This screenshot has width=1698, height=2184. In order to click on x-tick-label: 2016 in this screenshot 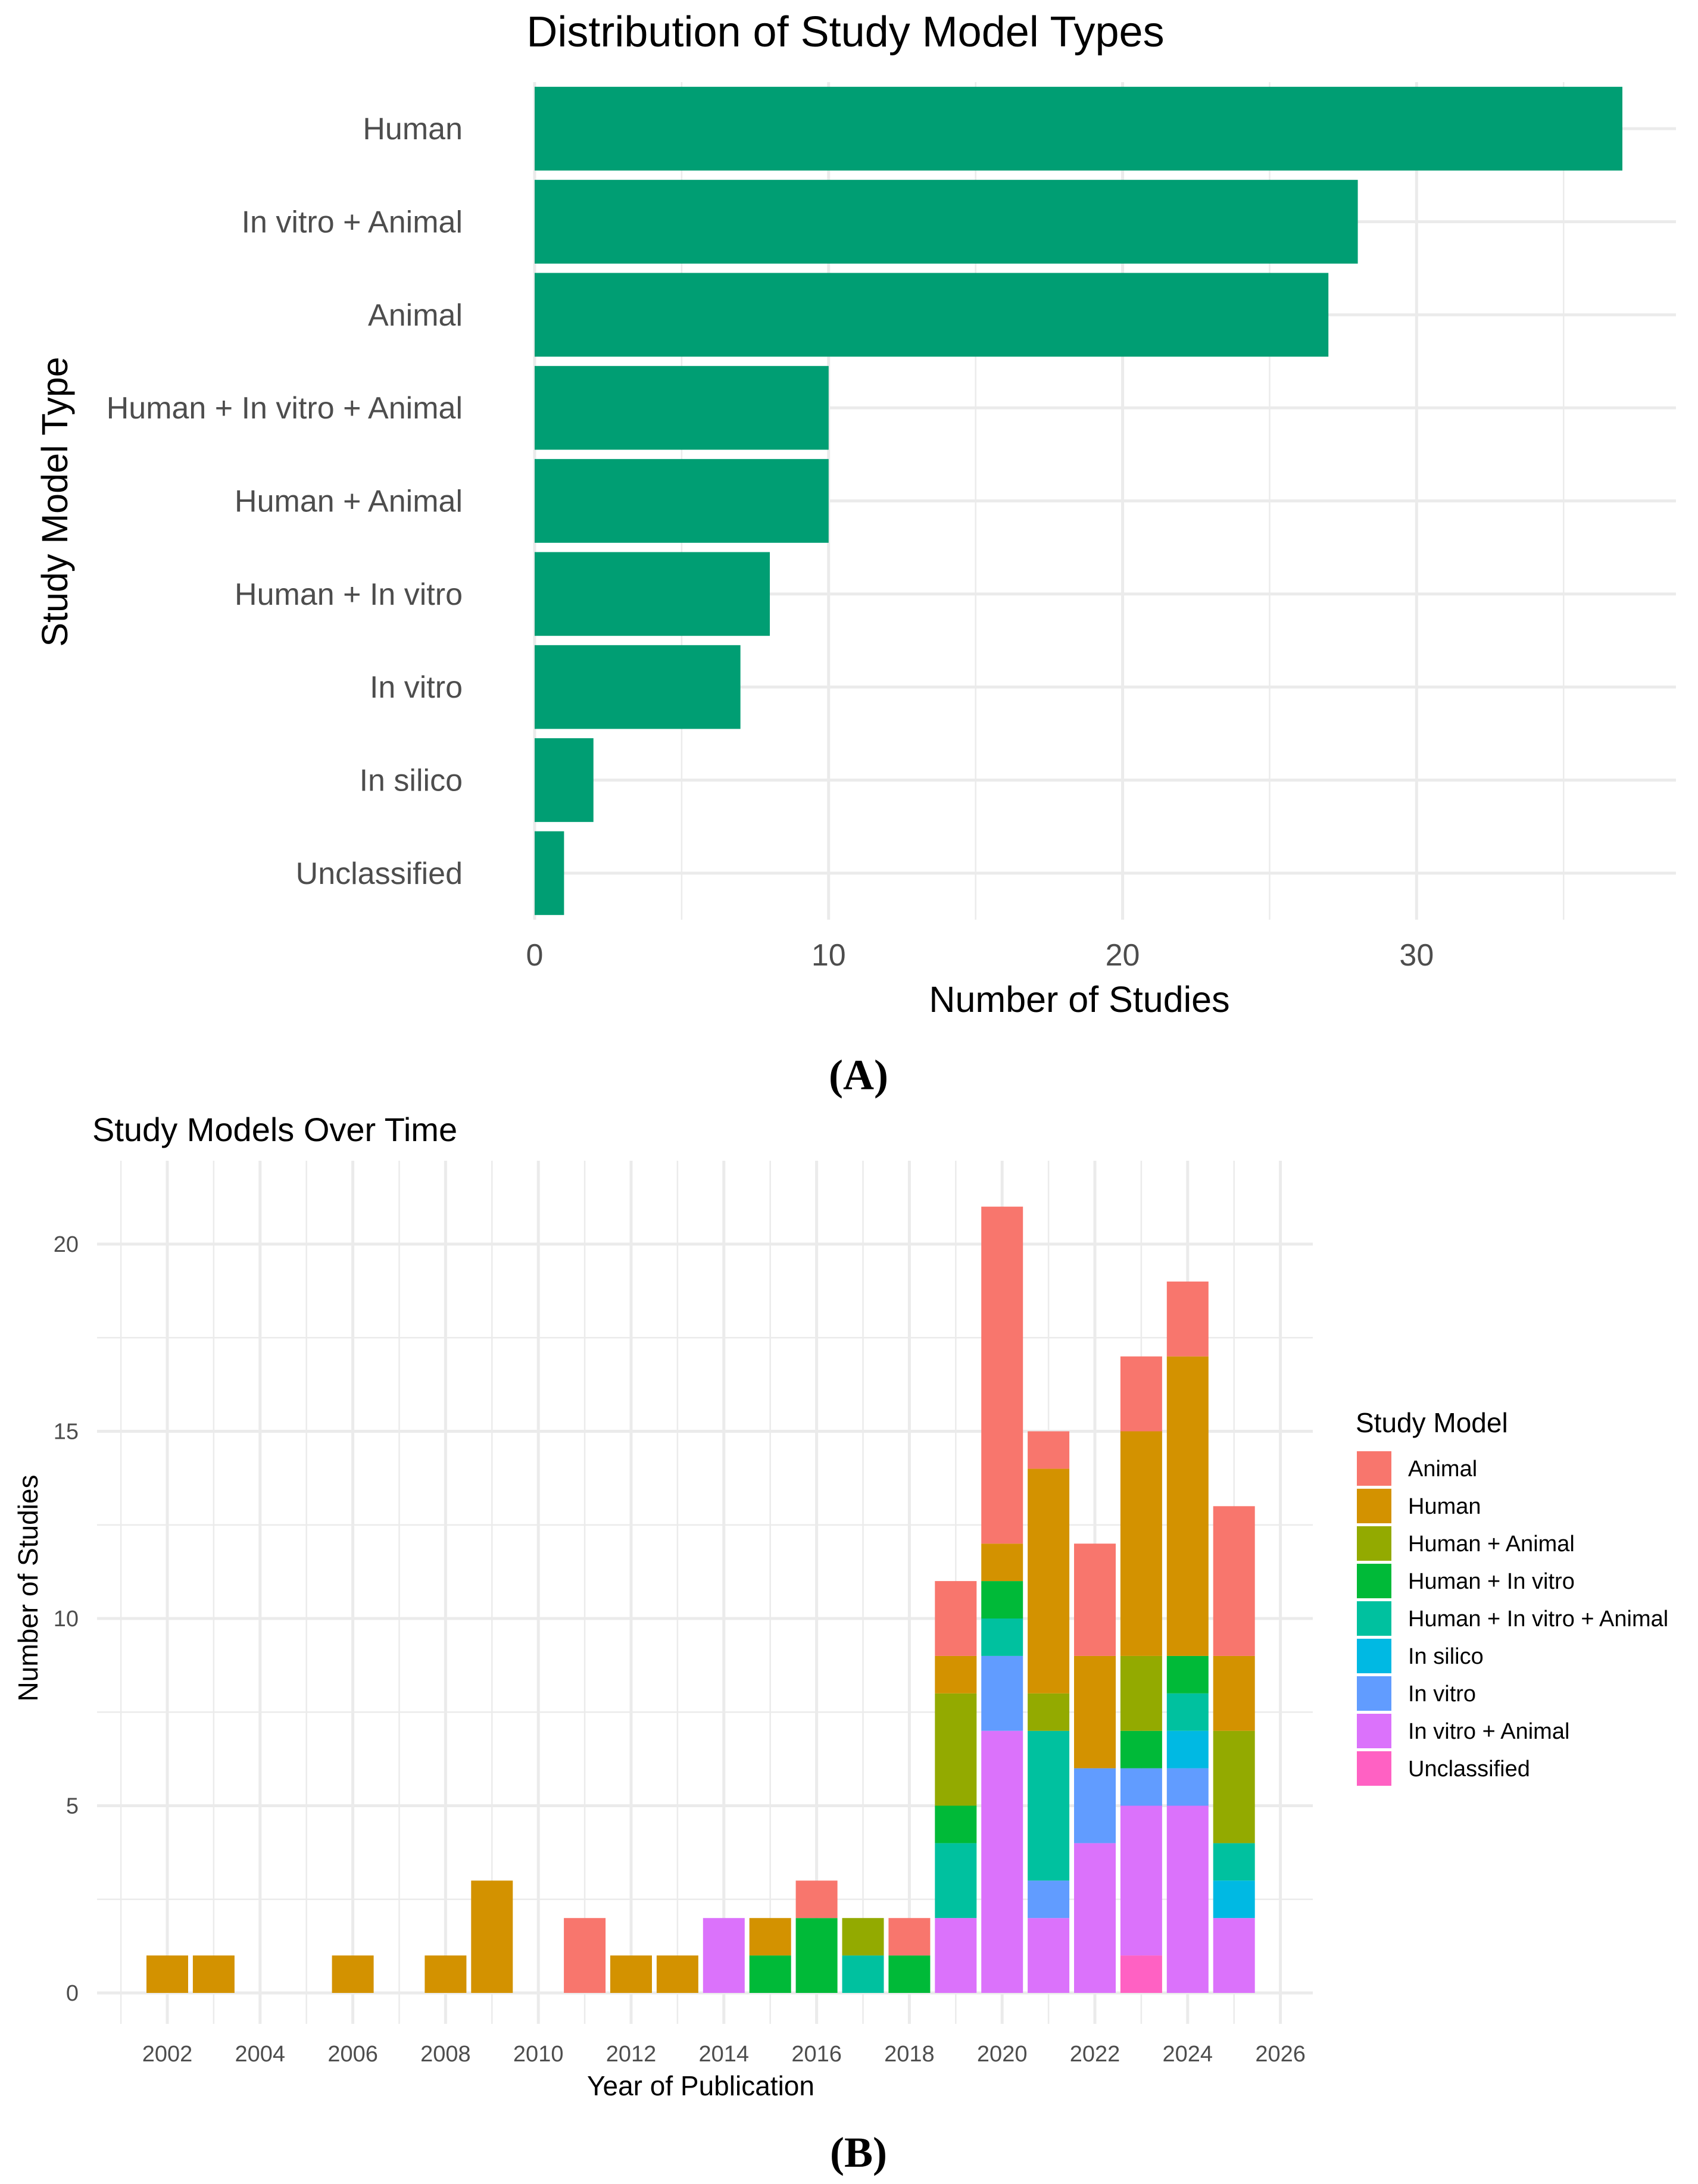, I will do `click(816, 2054)`.